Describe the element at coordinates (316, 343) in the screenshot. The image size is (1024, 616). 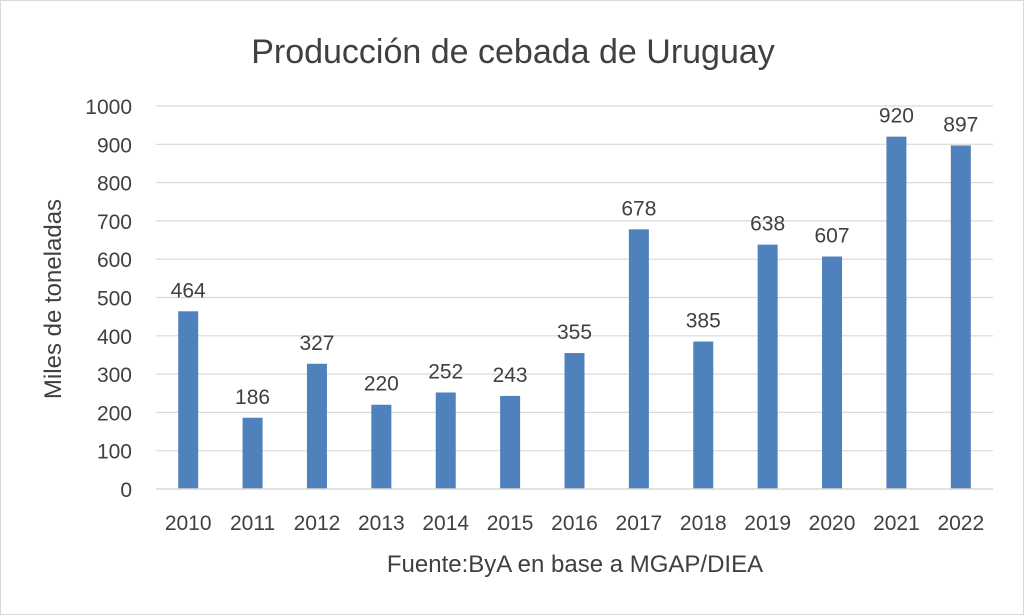
I see `data-label-2012: 327` at that location.